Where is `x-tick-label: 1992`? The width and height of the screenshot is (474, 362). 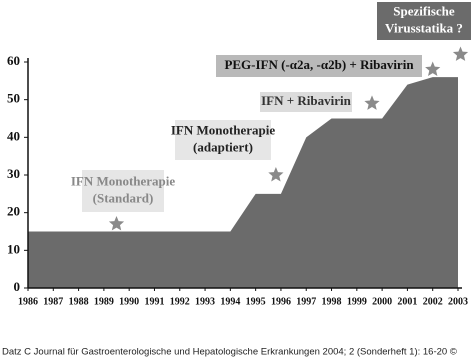
x-tick-label: 1992 is located at coordinates (180, 301).